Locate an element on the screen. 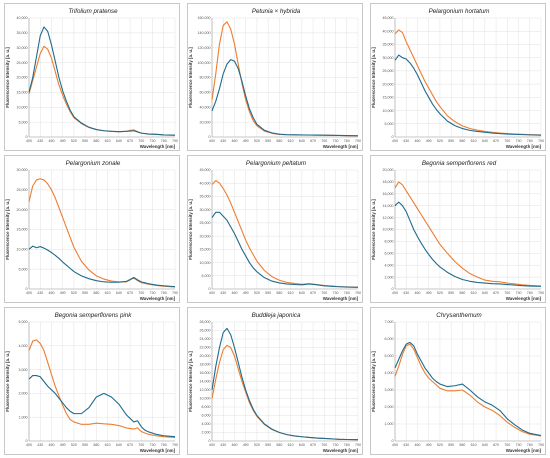 Image resolution: width=550 pixels, height=458 pixels. y-tick-label: 45,000 is located at coordinates (388, 18).